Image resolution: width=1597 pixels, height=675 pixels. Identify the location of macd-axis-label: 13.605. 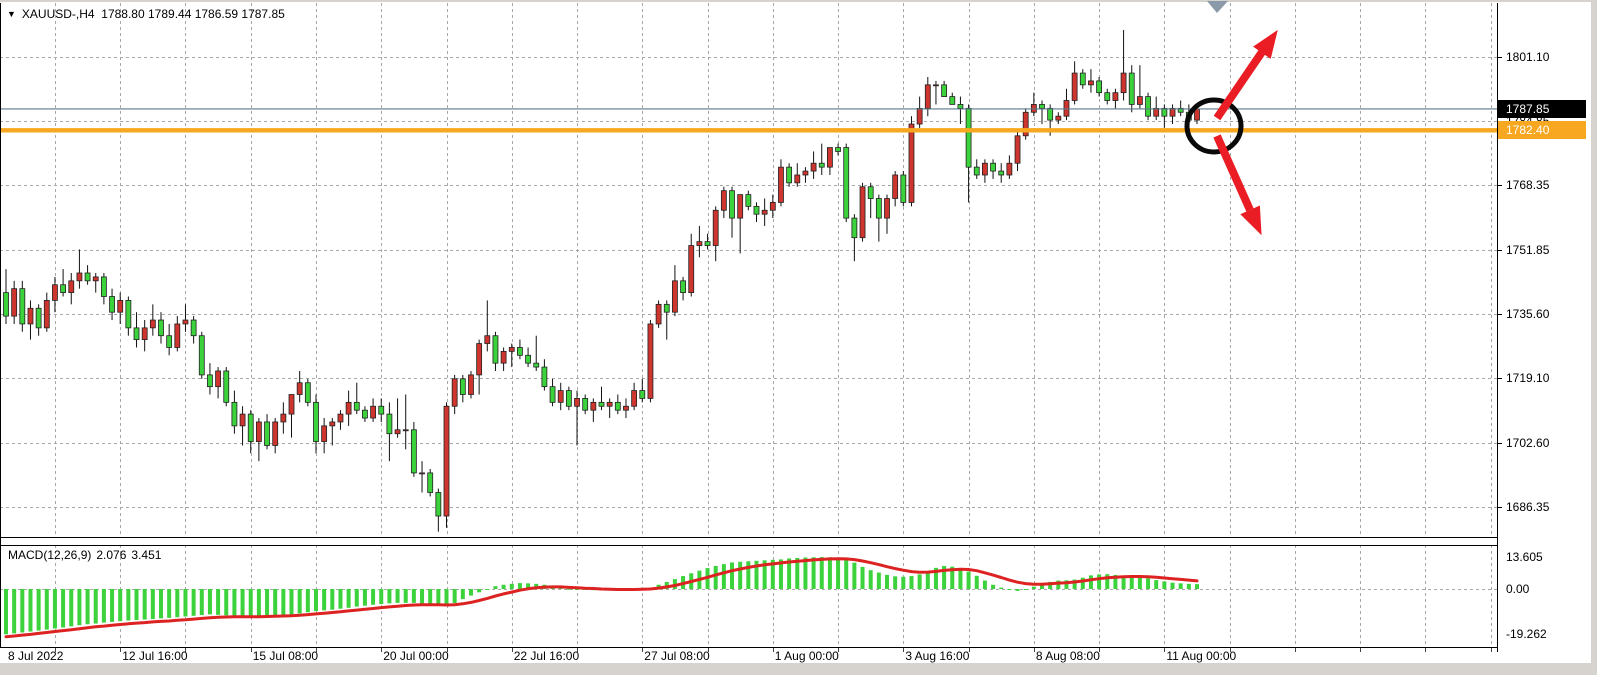
(1524, 557).